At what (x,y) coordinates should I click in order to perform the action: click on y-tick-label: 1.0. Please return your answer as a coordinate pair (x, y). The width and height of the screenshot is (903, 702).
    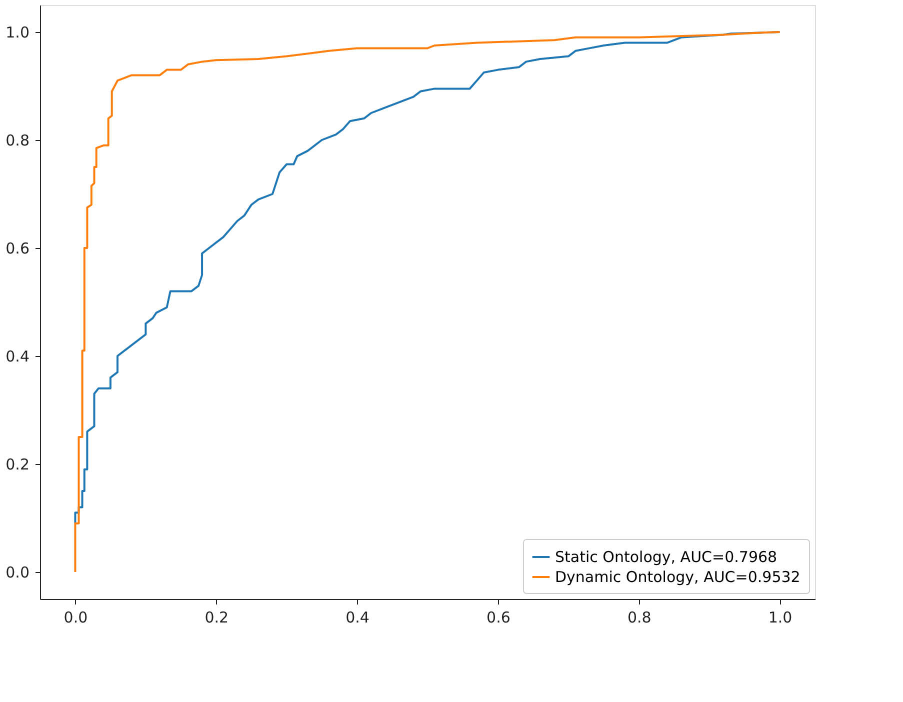
    Looking at the image, I should click on (18, 33).